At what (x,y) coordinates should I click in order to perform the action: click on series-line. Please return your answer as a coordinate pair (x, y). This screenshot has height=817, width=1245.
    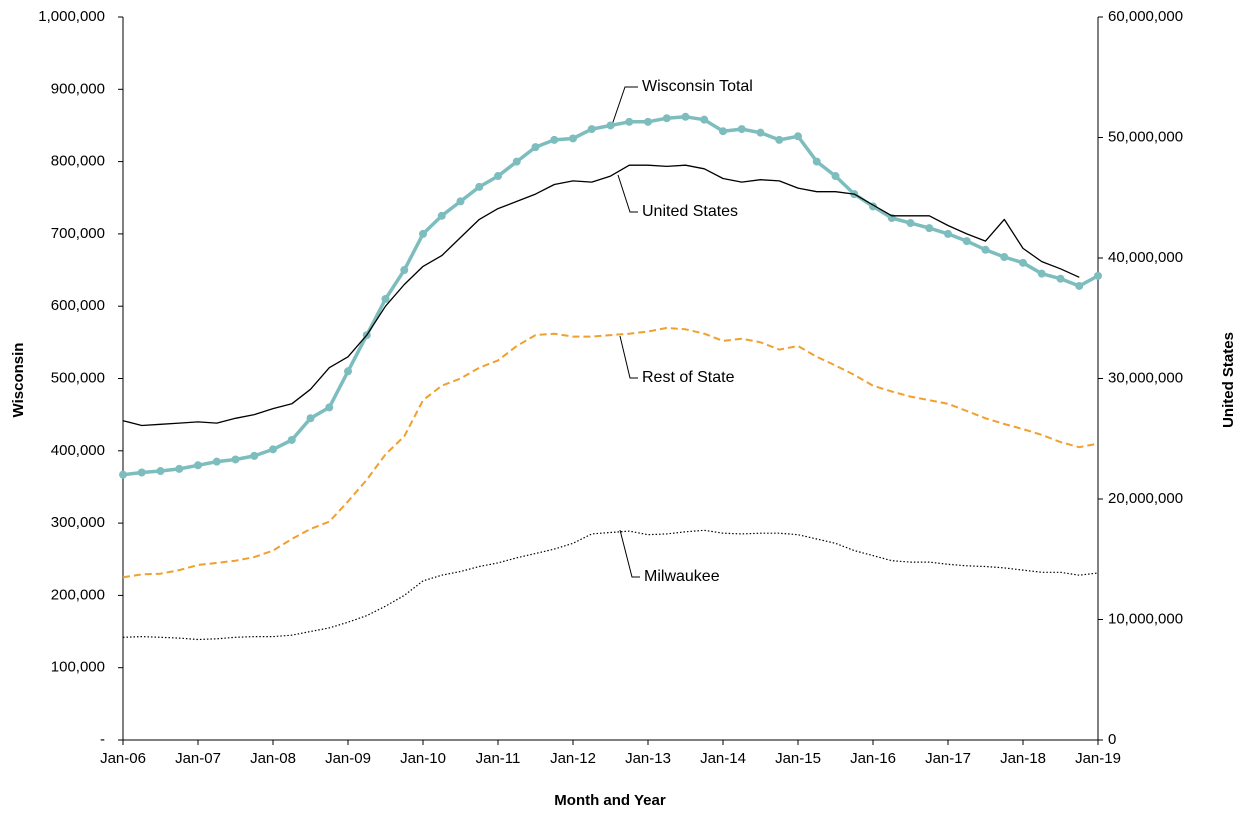
    Looking at the image, I should click on (610, 585).